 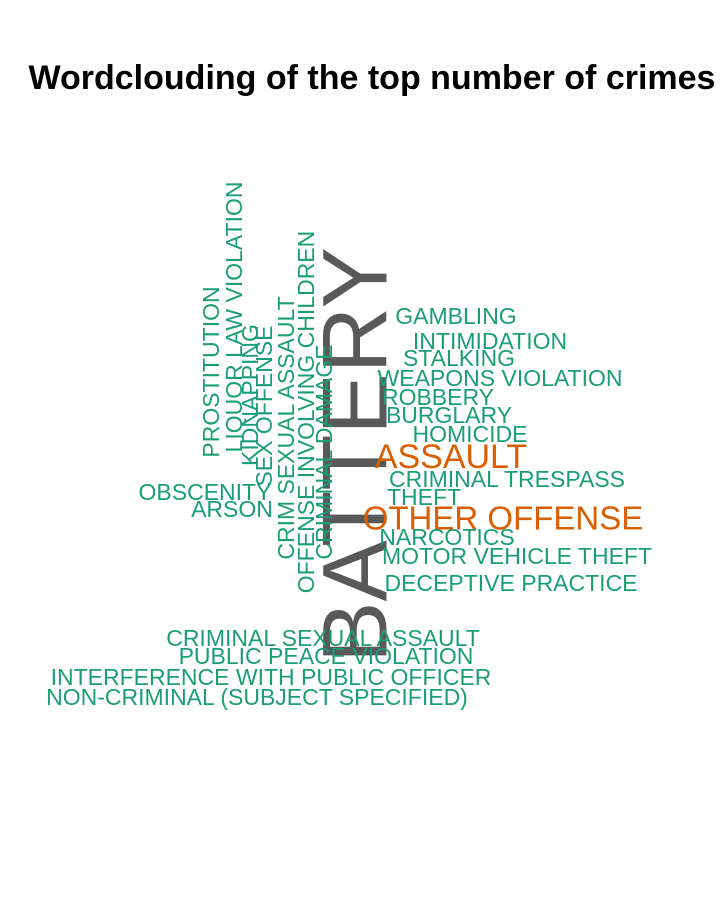 What do you see at coordinates (372, 78) in the screenshot?
I see `chart-title: Wordclouding of the top number of crimes` at bounding box center [372, 78].